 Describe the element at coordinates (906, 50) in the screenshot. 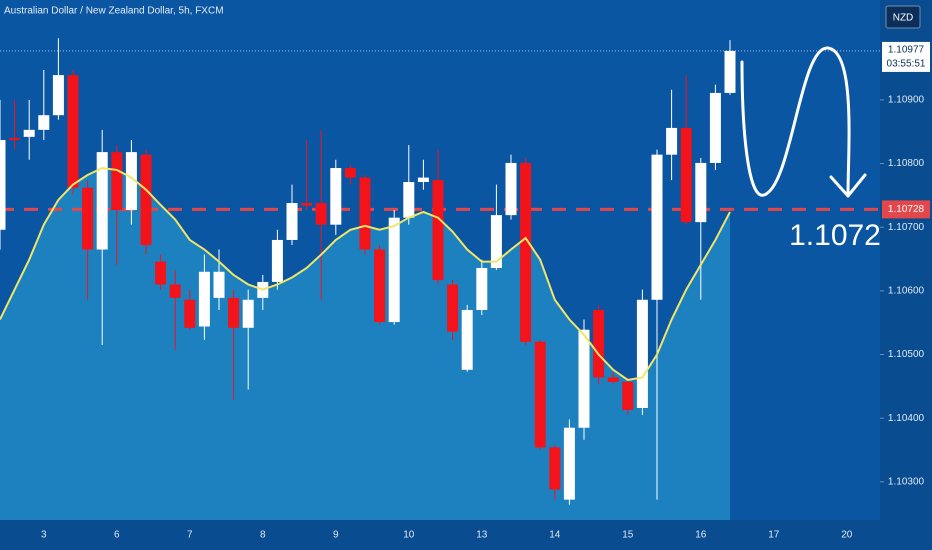

I see `last-price-label: 1.10977` at that location.